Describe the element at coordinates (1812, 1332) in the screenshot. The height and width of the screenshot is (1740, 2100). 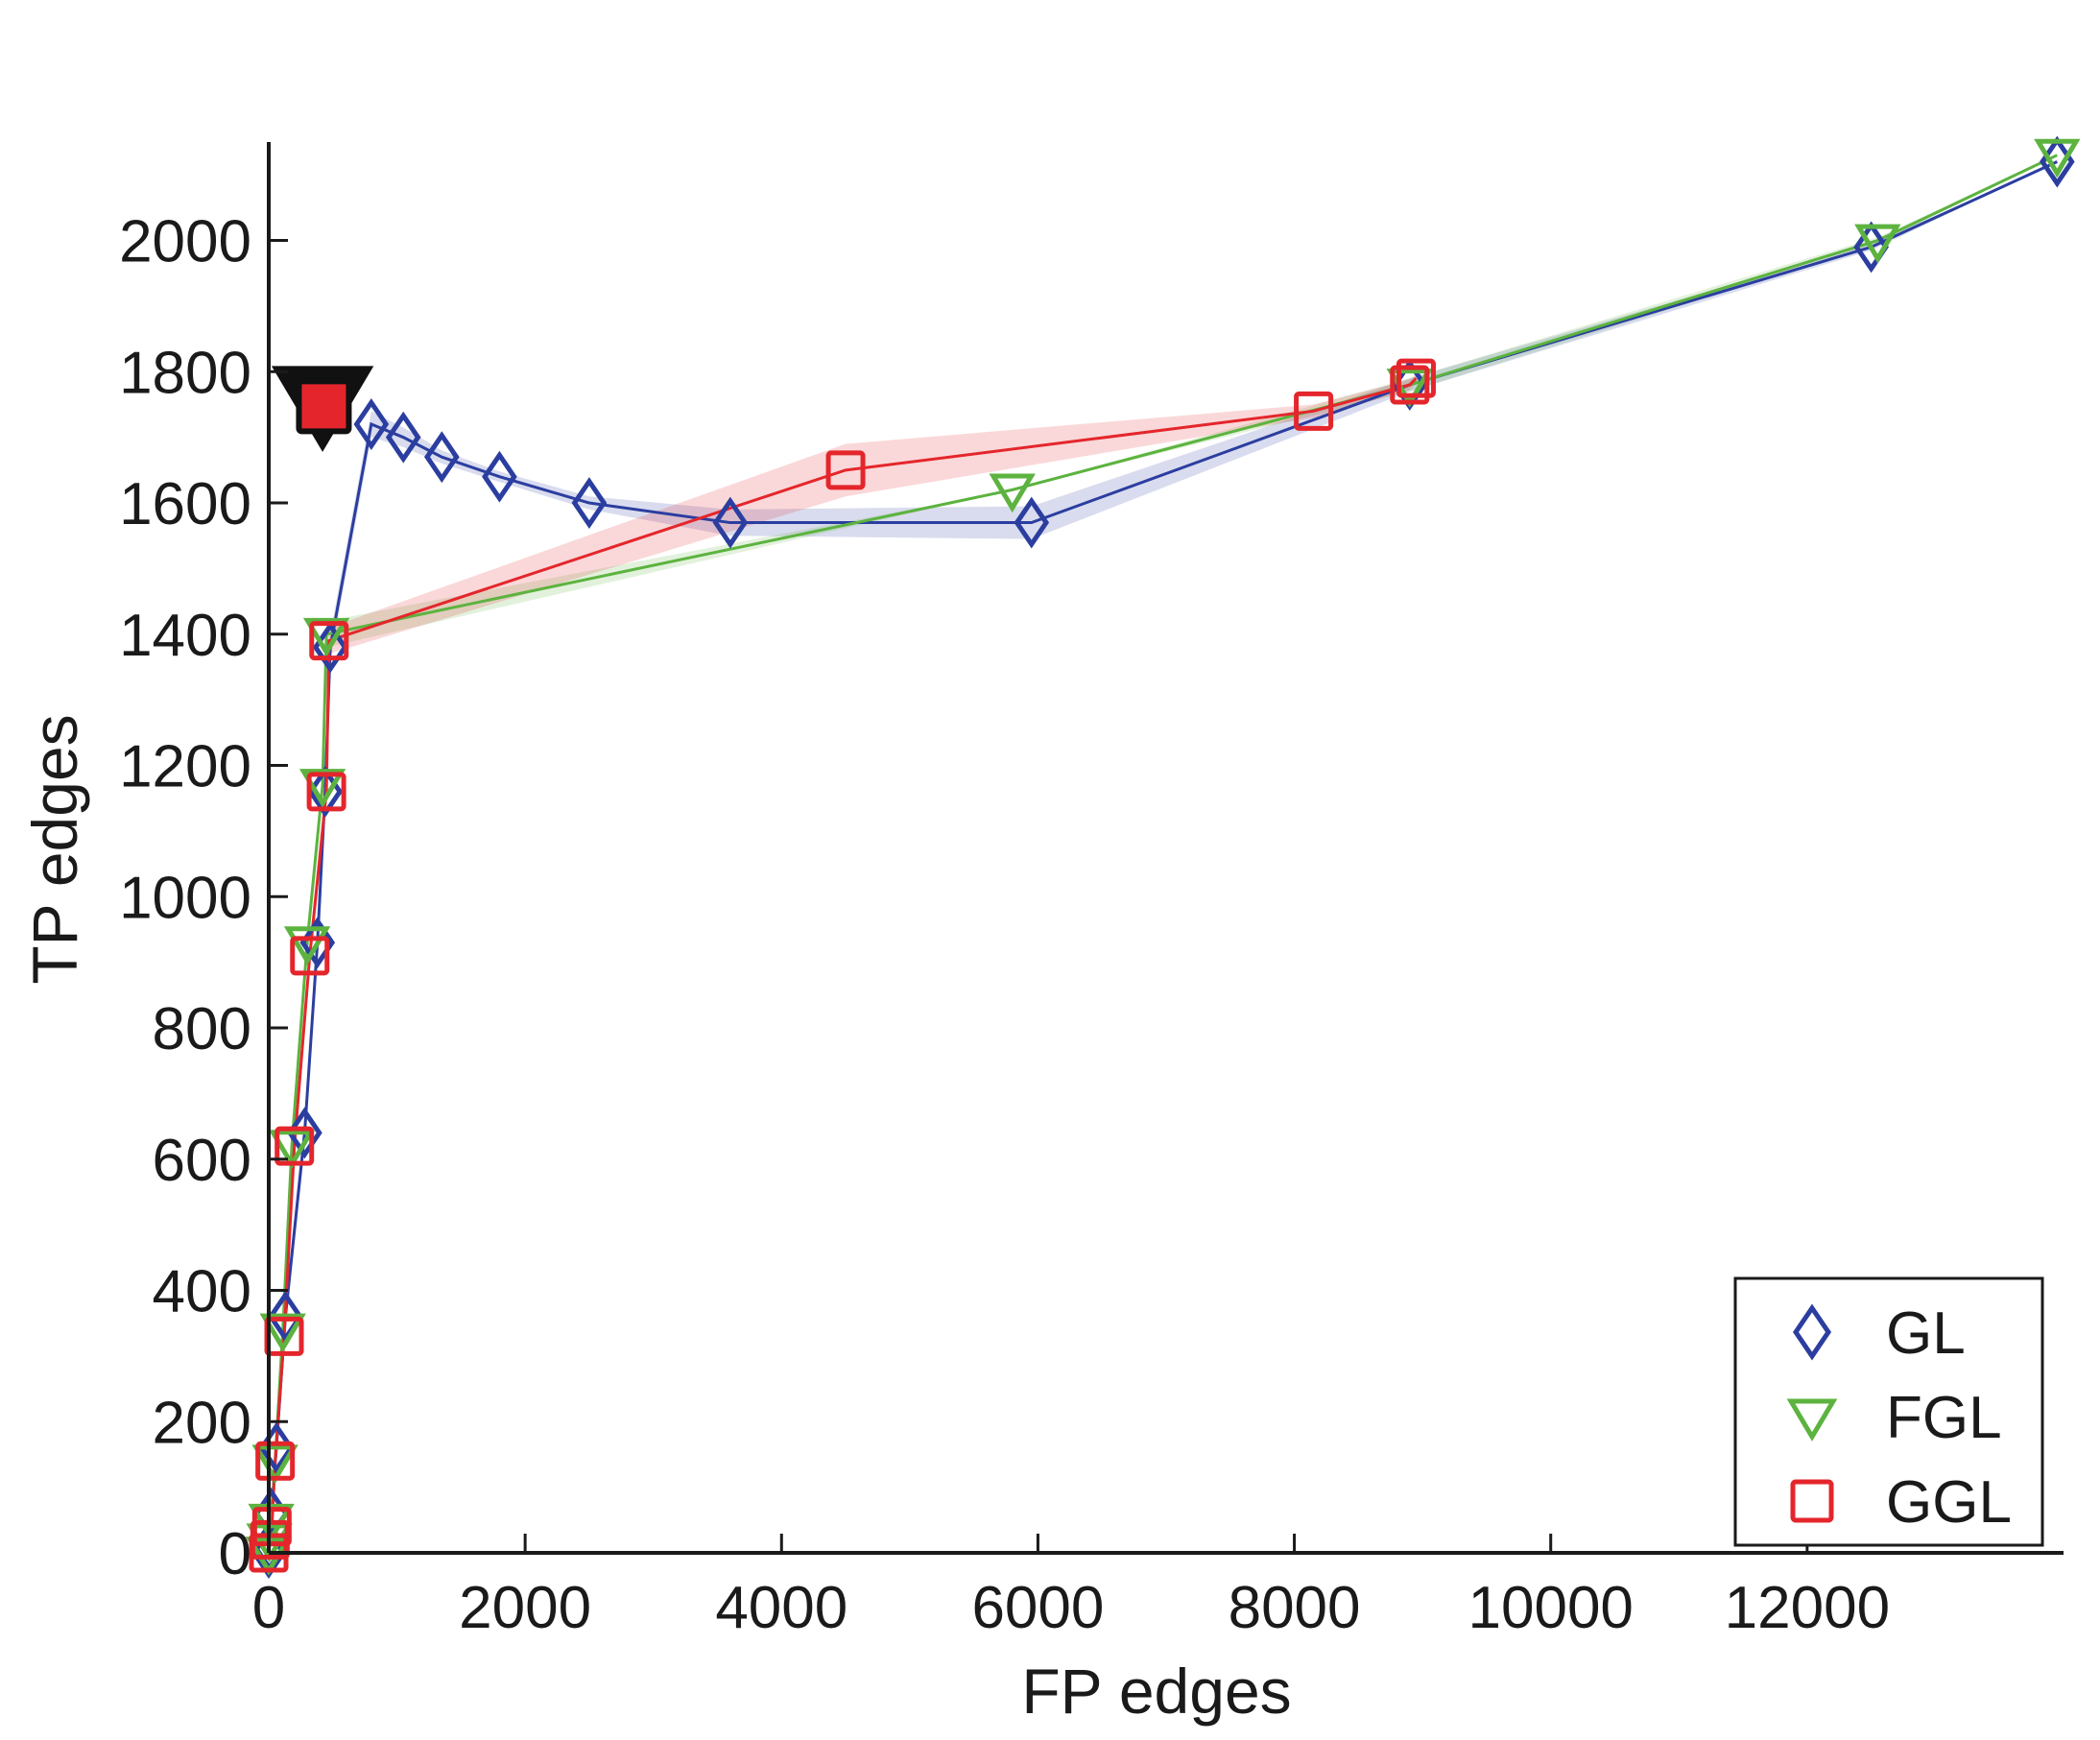
I see `legend-gl-marker` at that location.